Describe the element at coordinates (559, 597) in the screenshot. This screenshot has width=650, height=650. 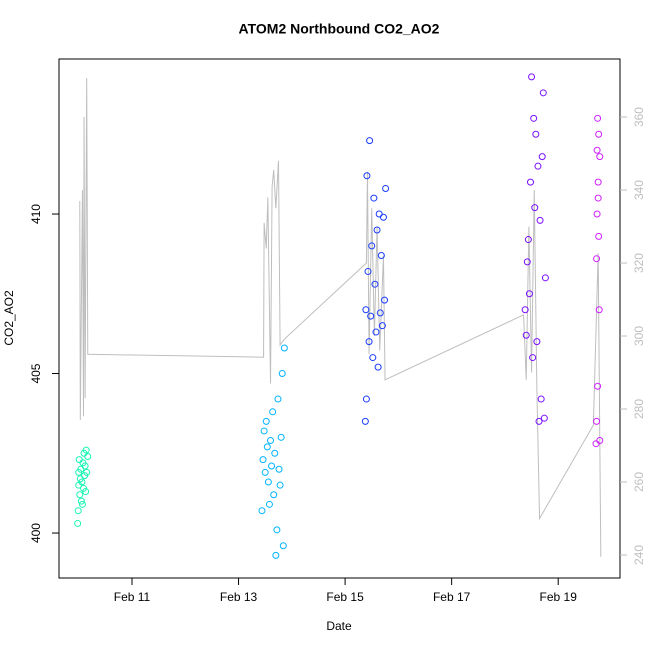
I see `x-tick-label: Feb 19` at that location.